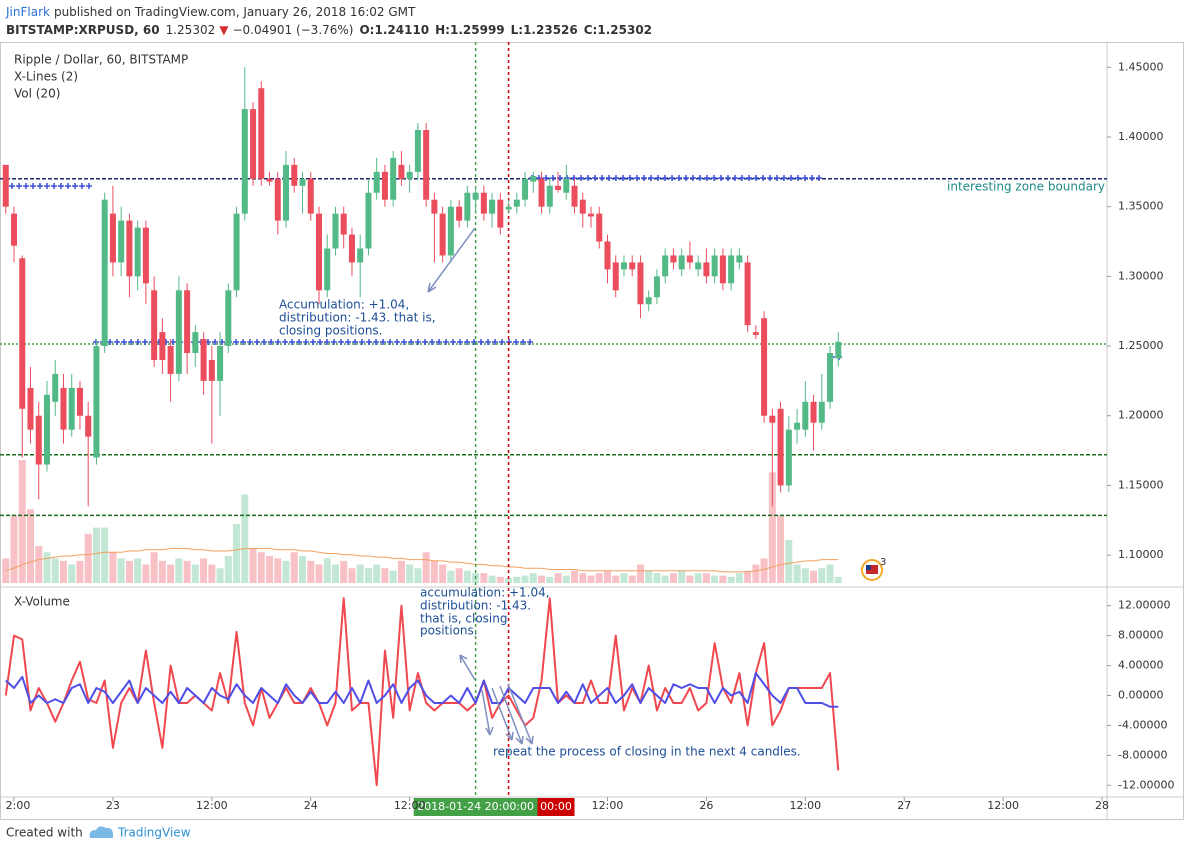 The width and height of the screenshot is (1184, 851). Describe the element at coordinates (480, 486) in the screenshot. I see `arrows` at that location.